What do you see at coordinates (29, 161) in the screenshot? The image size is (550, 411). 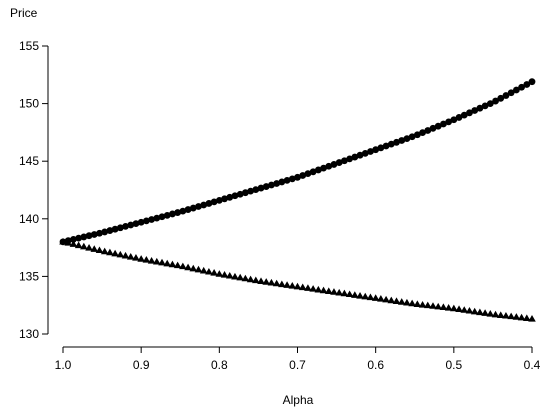 I see `y-tick-label: 145` at bounding box center [29, 161].